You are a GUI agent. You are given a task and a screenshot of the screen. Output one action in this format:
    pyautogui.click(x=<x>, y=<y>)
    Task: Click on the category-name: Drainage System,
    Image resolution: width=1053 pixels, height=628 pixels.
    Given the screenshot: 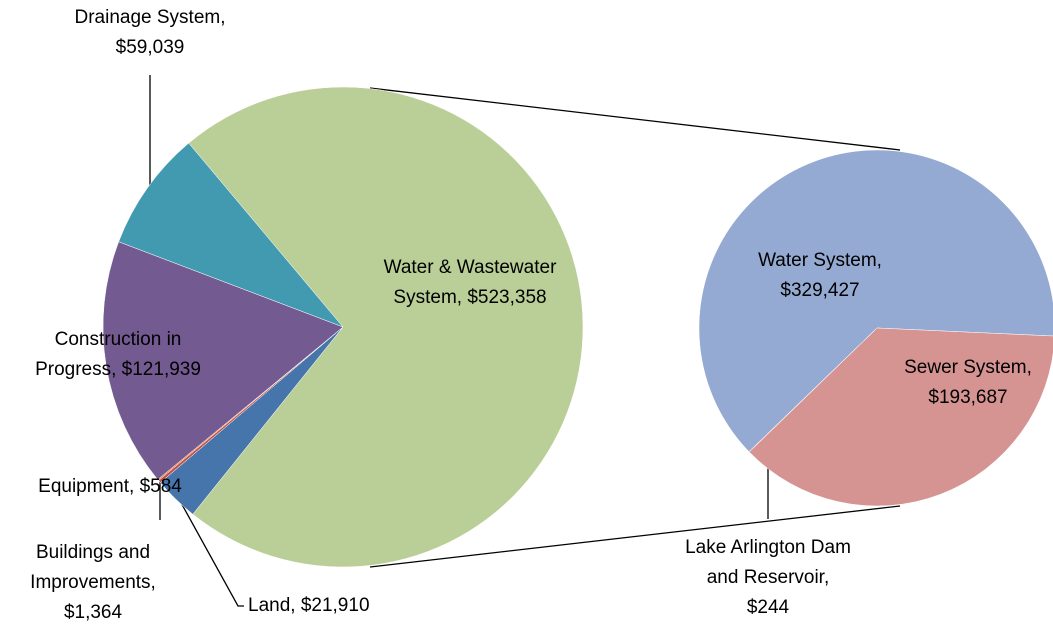 What is the action you would take?
    pyautogui.click(x=150, y=17)
    